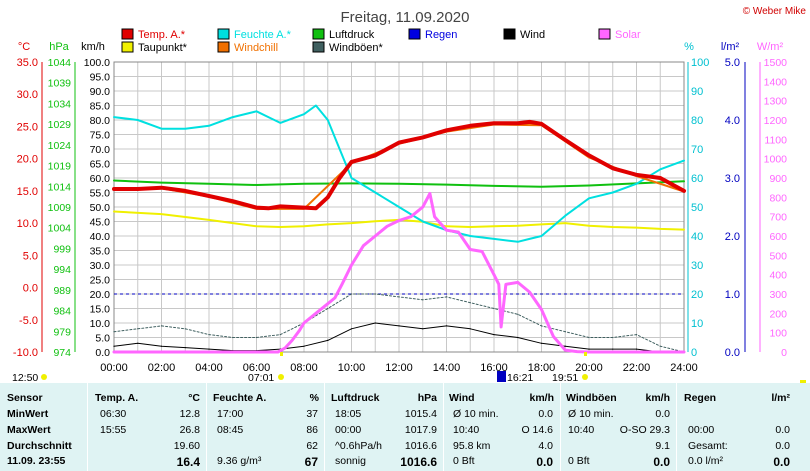 The height and width of the screenshot is (471, 810). What do you see at coordinates (585, 377) in the screenshot?
I see `sunset-icon` at bounding box center [585, 377].